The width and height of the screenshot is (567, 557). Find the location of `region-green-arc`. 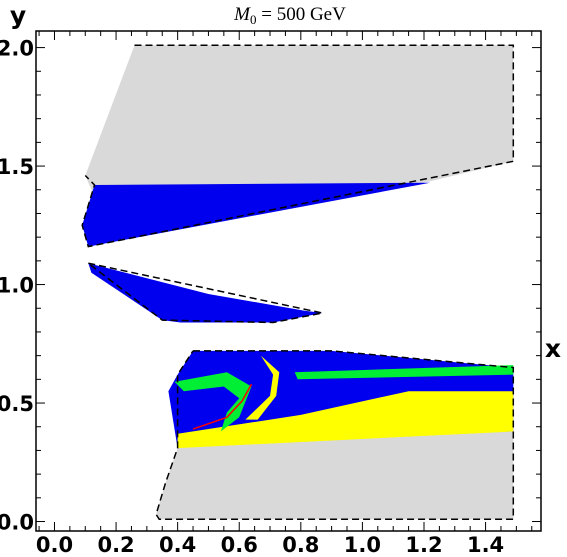

region-green-arc is located at coordinates (213, 402).